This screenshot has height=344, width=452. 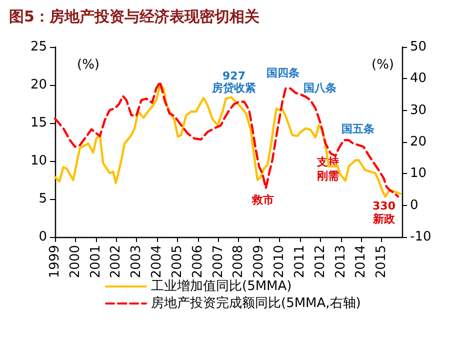 What do you see at coordinates (384, 206) in the screenshot?
I see `annotation: 330` at bounding box center [384, 206].